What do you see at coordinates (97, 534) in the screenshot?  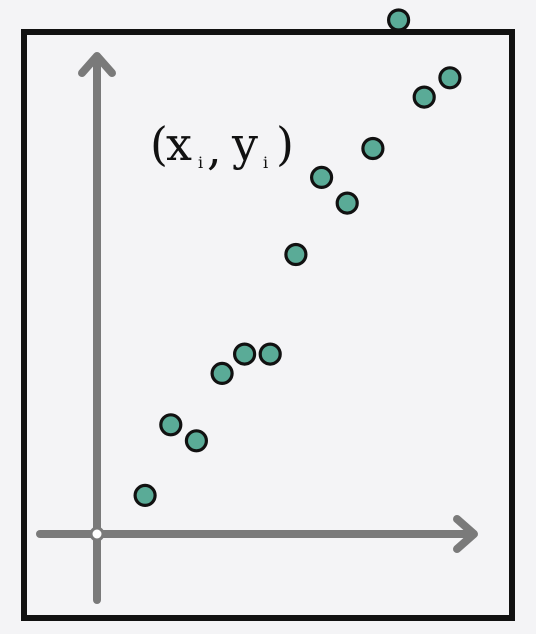 I see `origin-marker` at bounding box center [97, 534].